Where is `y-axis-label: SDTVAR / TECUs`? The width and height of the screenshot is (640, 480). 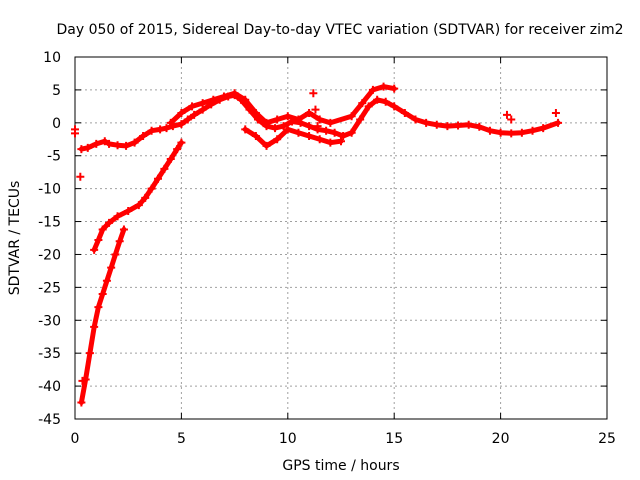
y-axis-label: SDTVAR / TECUs is located at coordinates (15, 238).